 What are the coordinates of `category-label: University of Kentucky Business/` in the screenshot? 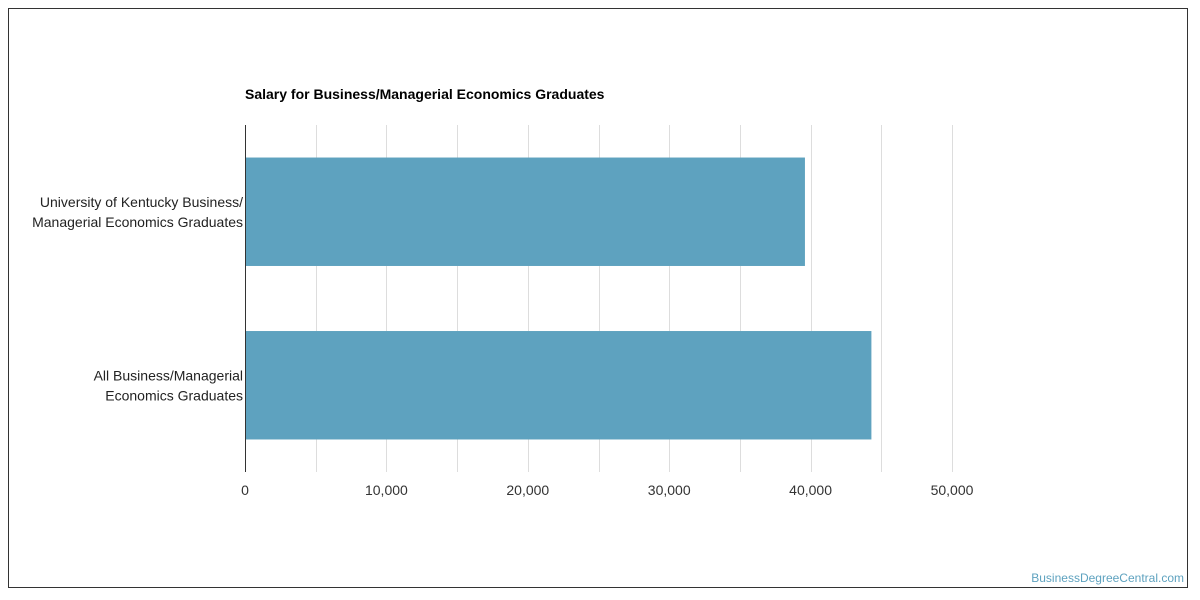 It's located at (141, 202).